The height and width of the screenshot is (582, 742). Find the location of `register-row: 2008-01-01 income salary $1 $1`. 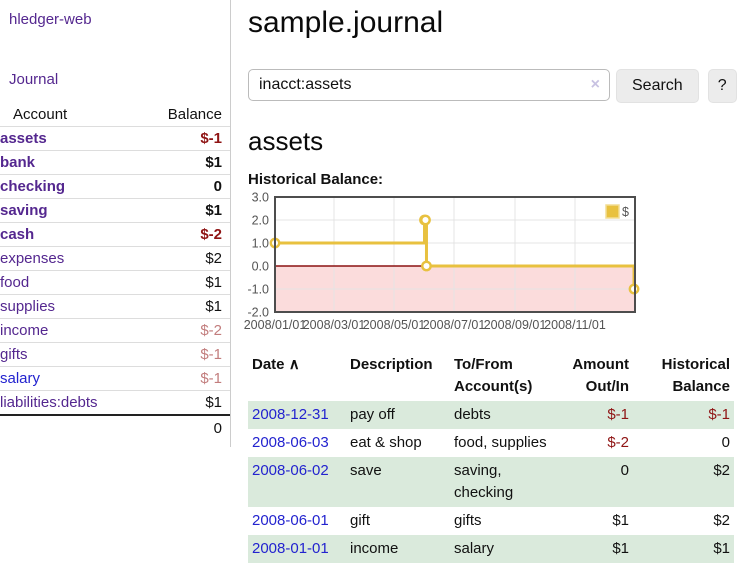

register-row: 2008-01-01 income salary $1 $1 is located at coordinates (491, 549).